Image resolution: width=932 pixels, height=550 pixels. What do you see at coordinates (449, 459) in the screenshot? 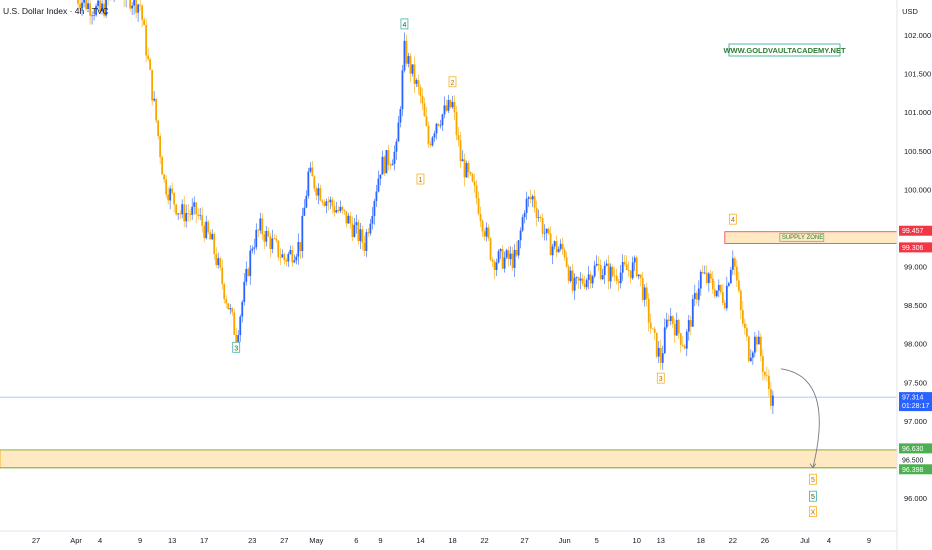
I see `demand-zone` at bounding box center [449, 459].